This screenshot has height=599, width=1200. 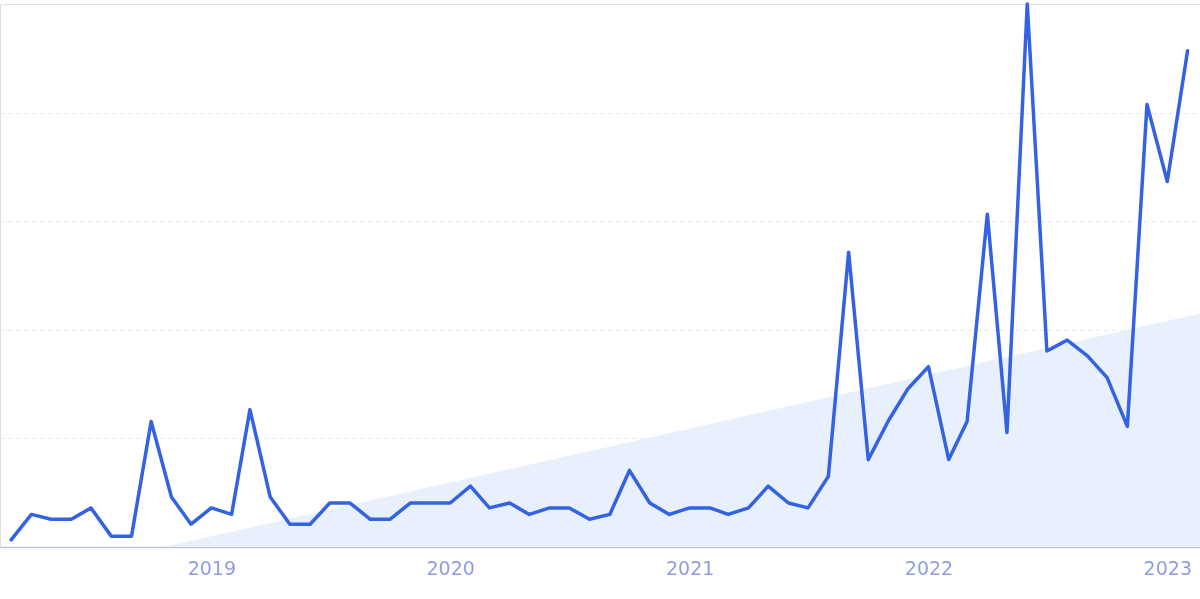 What do you see at coordinates (450, 567) in the screenshot?
I see `x-tick-label: 2020` at bounding box center [450, 567].